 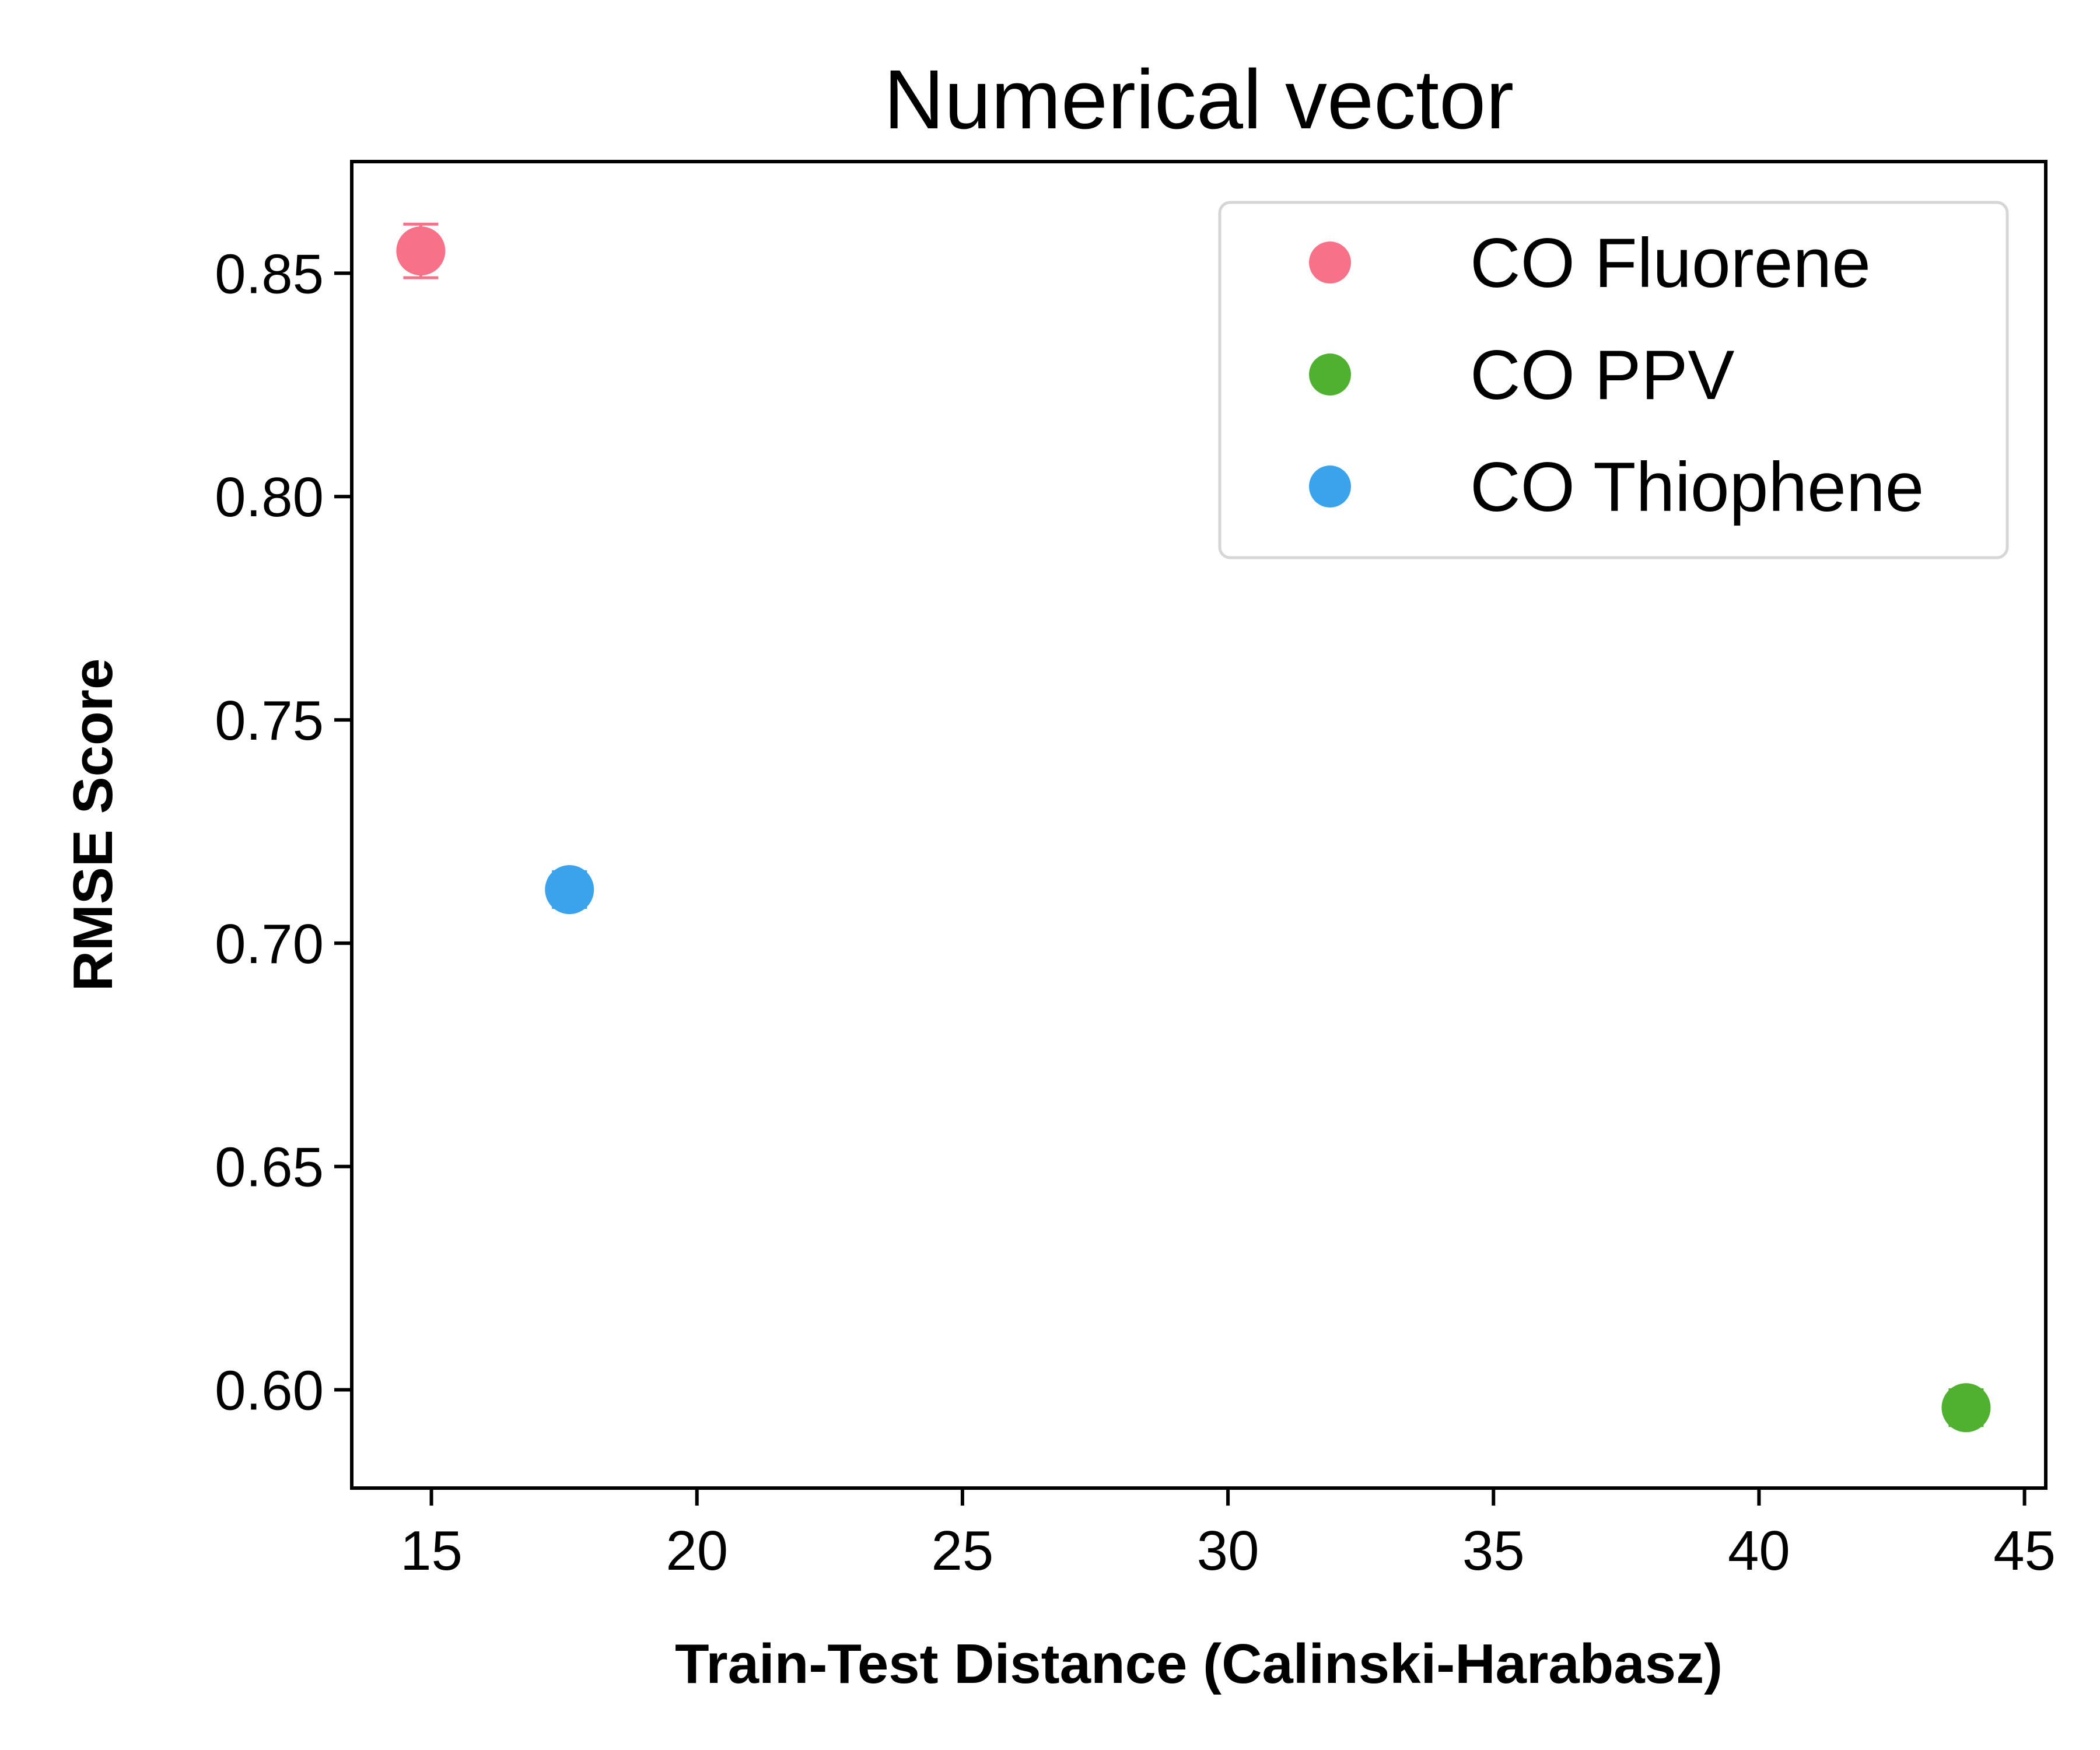 I want to click on y-tick-label: 0.65, so click(x=269, y=1167).